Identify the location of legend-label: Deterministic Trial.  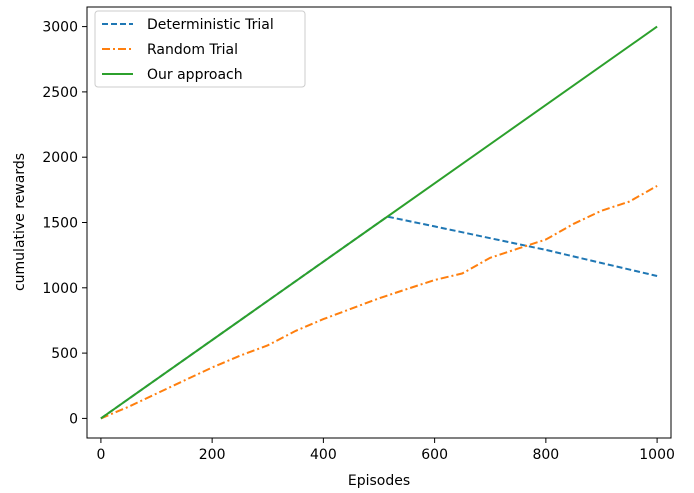
(210, 25).